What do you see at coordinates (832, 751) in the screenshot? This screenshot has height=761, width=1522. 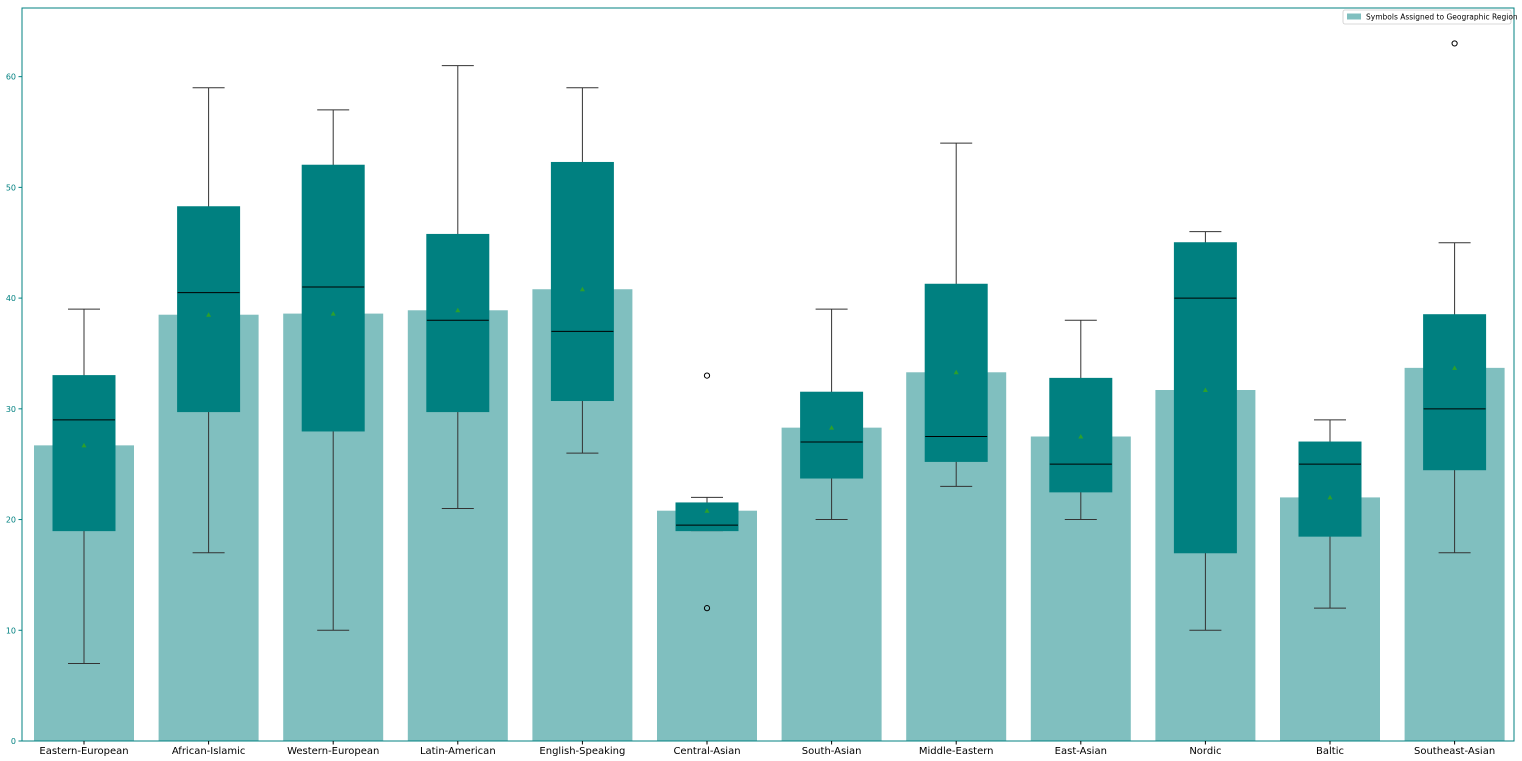 I see `x-tick-label: South-Asian` at bounding box center [832, 751].